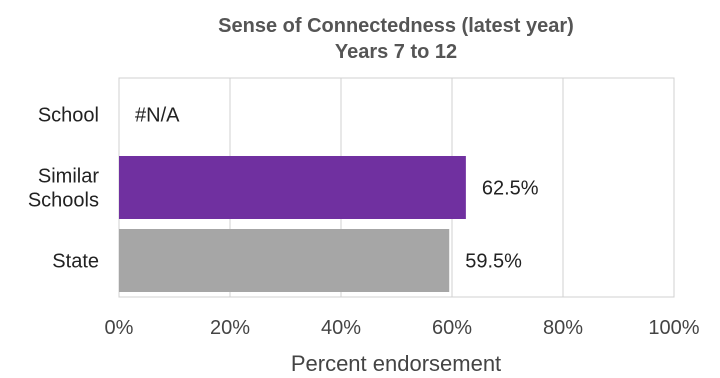  I want to click on data-label: 62.5%, so click(510, 189).